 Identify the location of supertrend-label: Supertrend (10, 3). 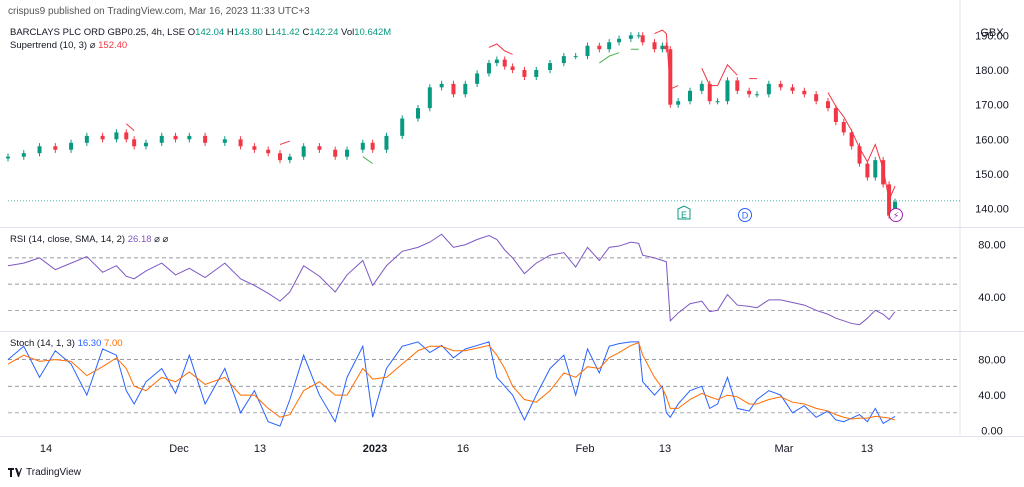
(49, 45).